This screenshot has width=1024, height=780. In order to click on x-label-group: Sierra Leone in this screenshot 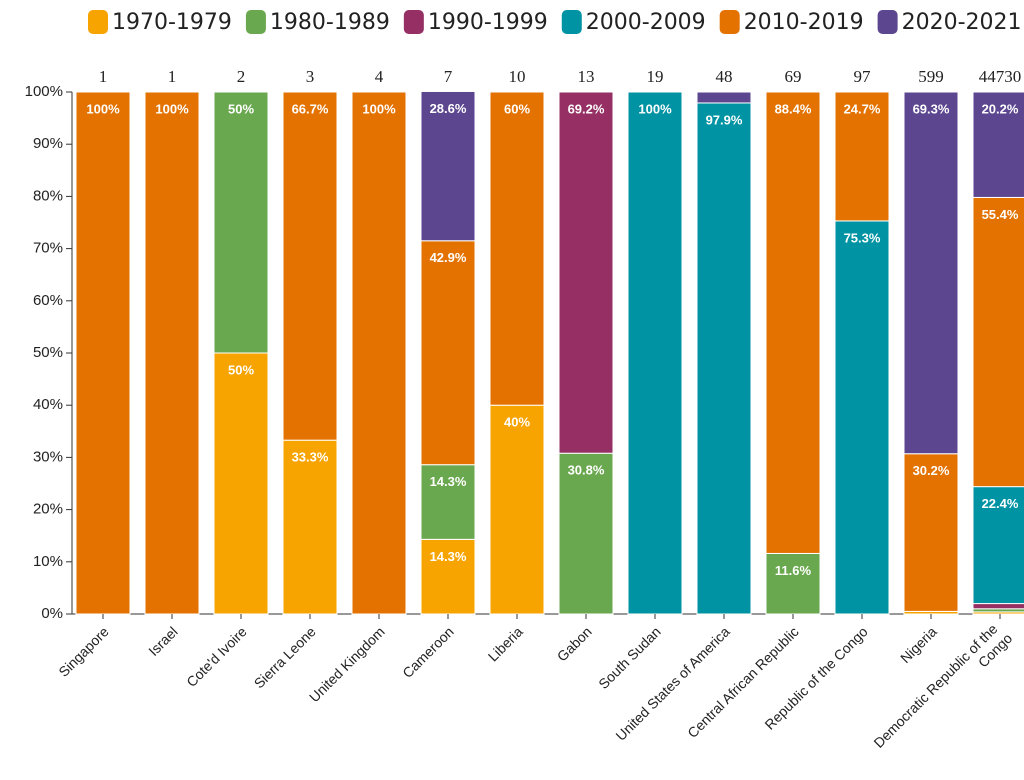, I will do `click(285, 657)`.